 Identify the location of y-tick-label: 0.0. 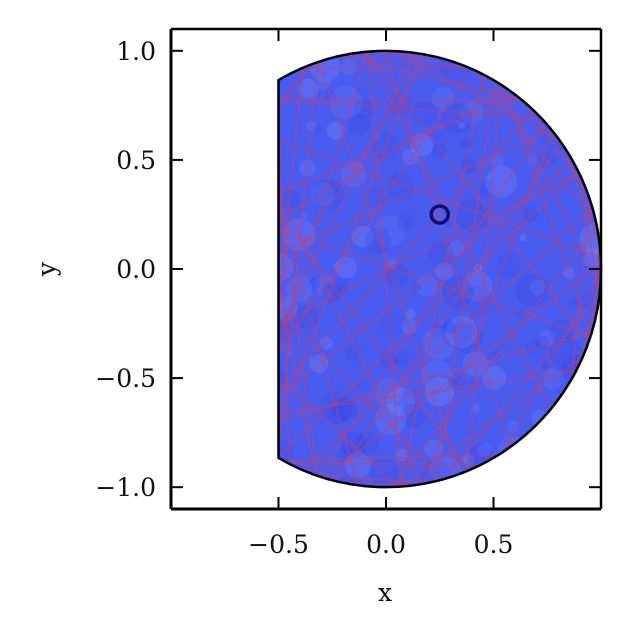
(136, 269).